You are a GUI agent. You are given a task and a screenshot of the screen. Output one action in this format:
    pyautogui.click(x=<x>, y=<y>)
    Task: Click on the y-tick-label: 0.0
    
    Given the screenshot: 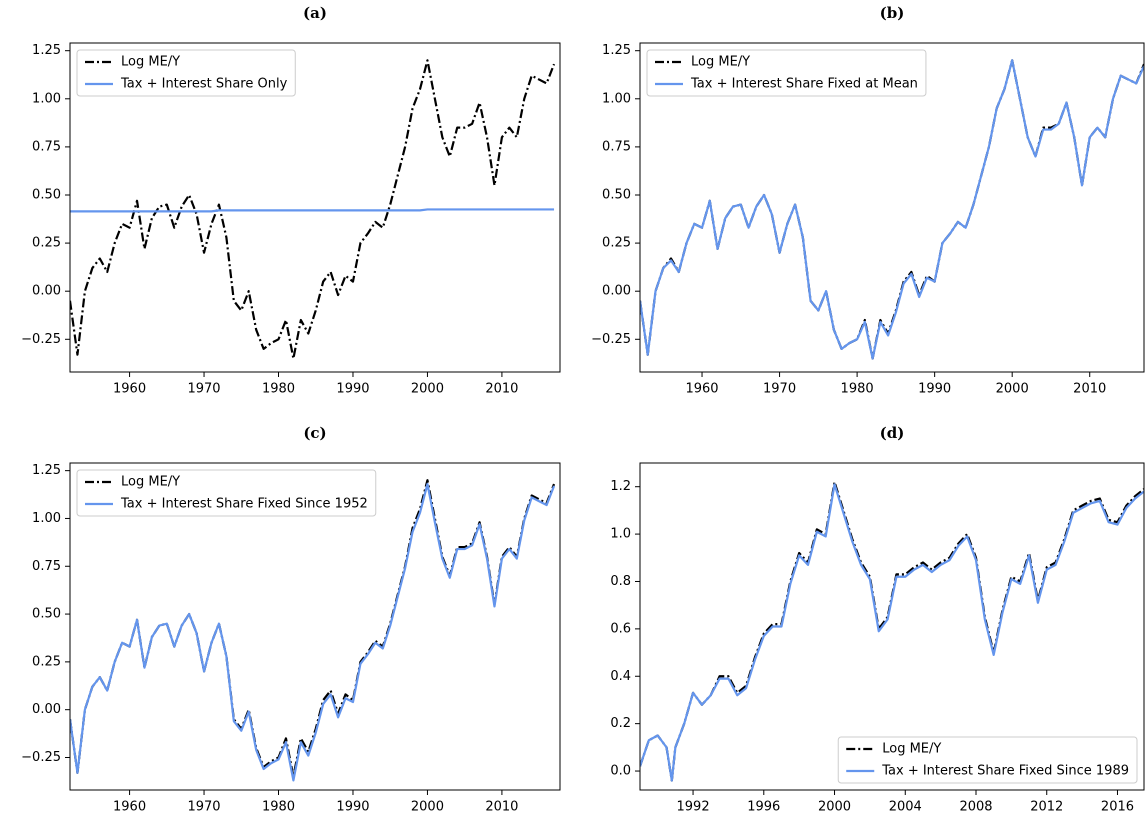 What is the action you would take?
    pyautogui.click(x=620, y=771)
    